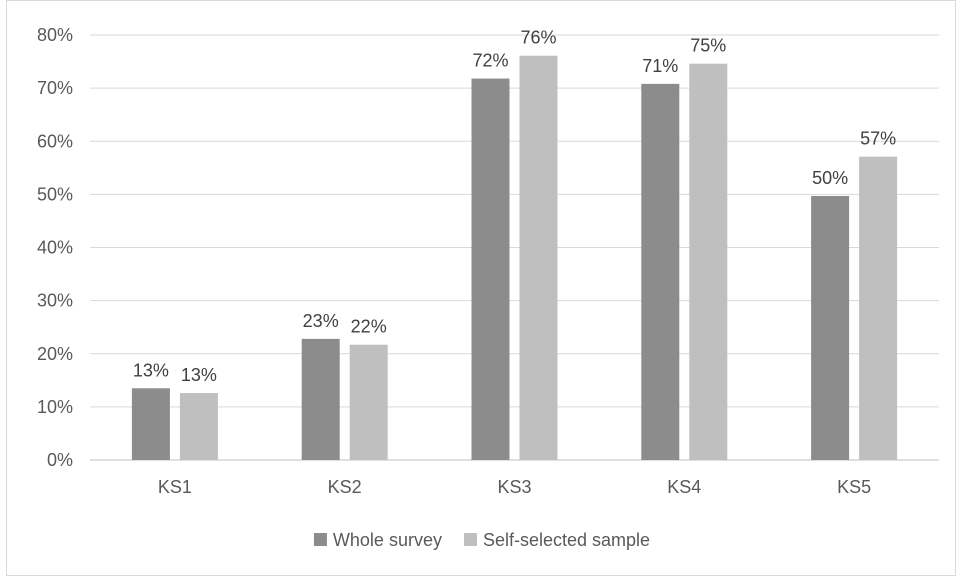 The width and height of the screenshot is (958, 578). Describe the element at coordinates (55, 194) in the screenshot. I see `y-tick-label: 50%` at that location.